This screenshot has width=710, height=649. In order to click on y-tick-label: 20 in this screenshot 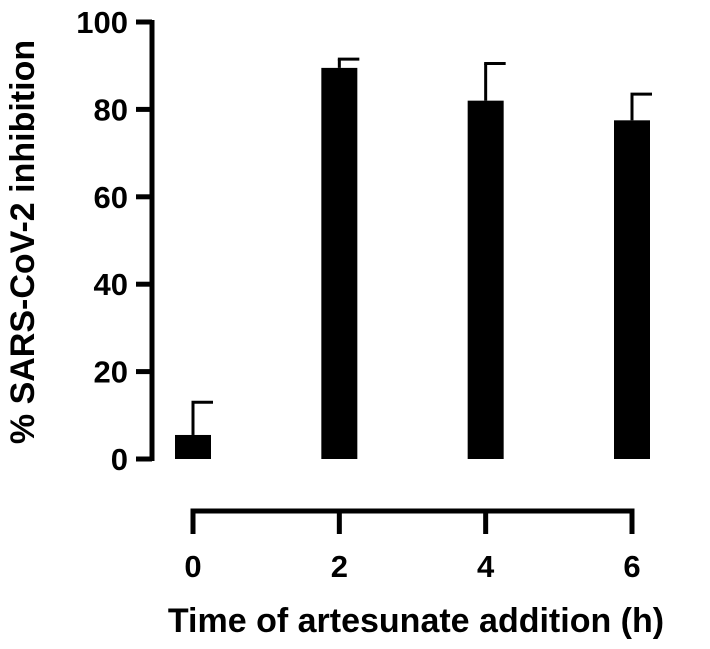, I will do `click(111, 372)`.